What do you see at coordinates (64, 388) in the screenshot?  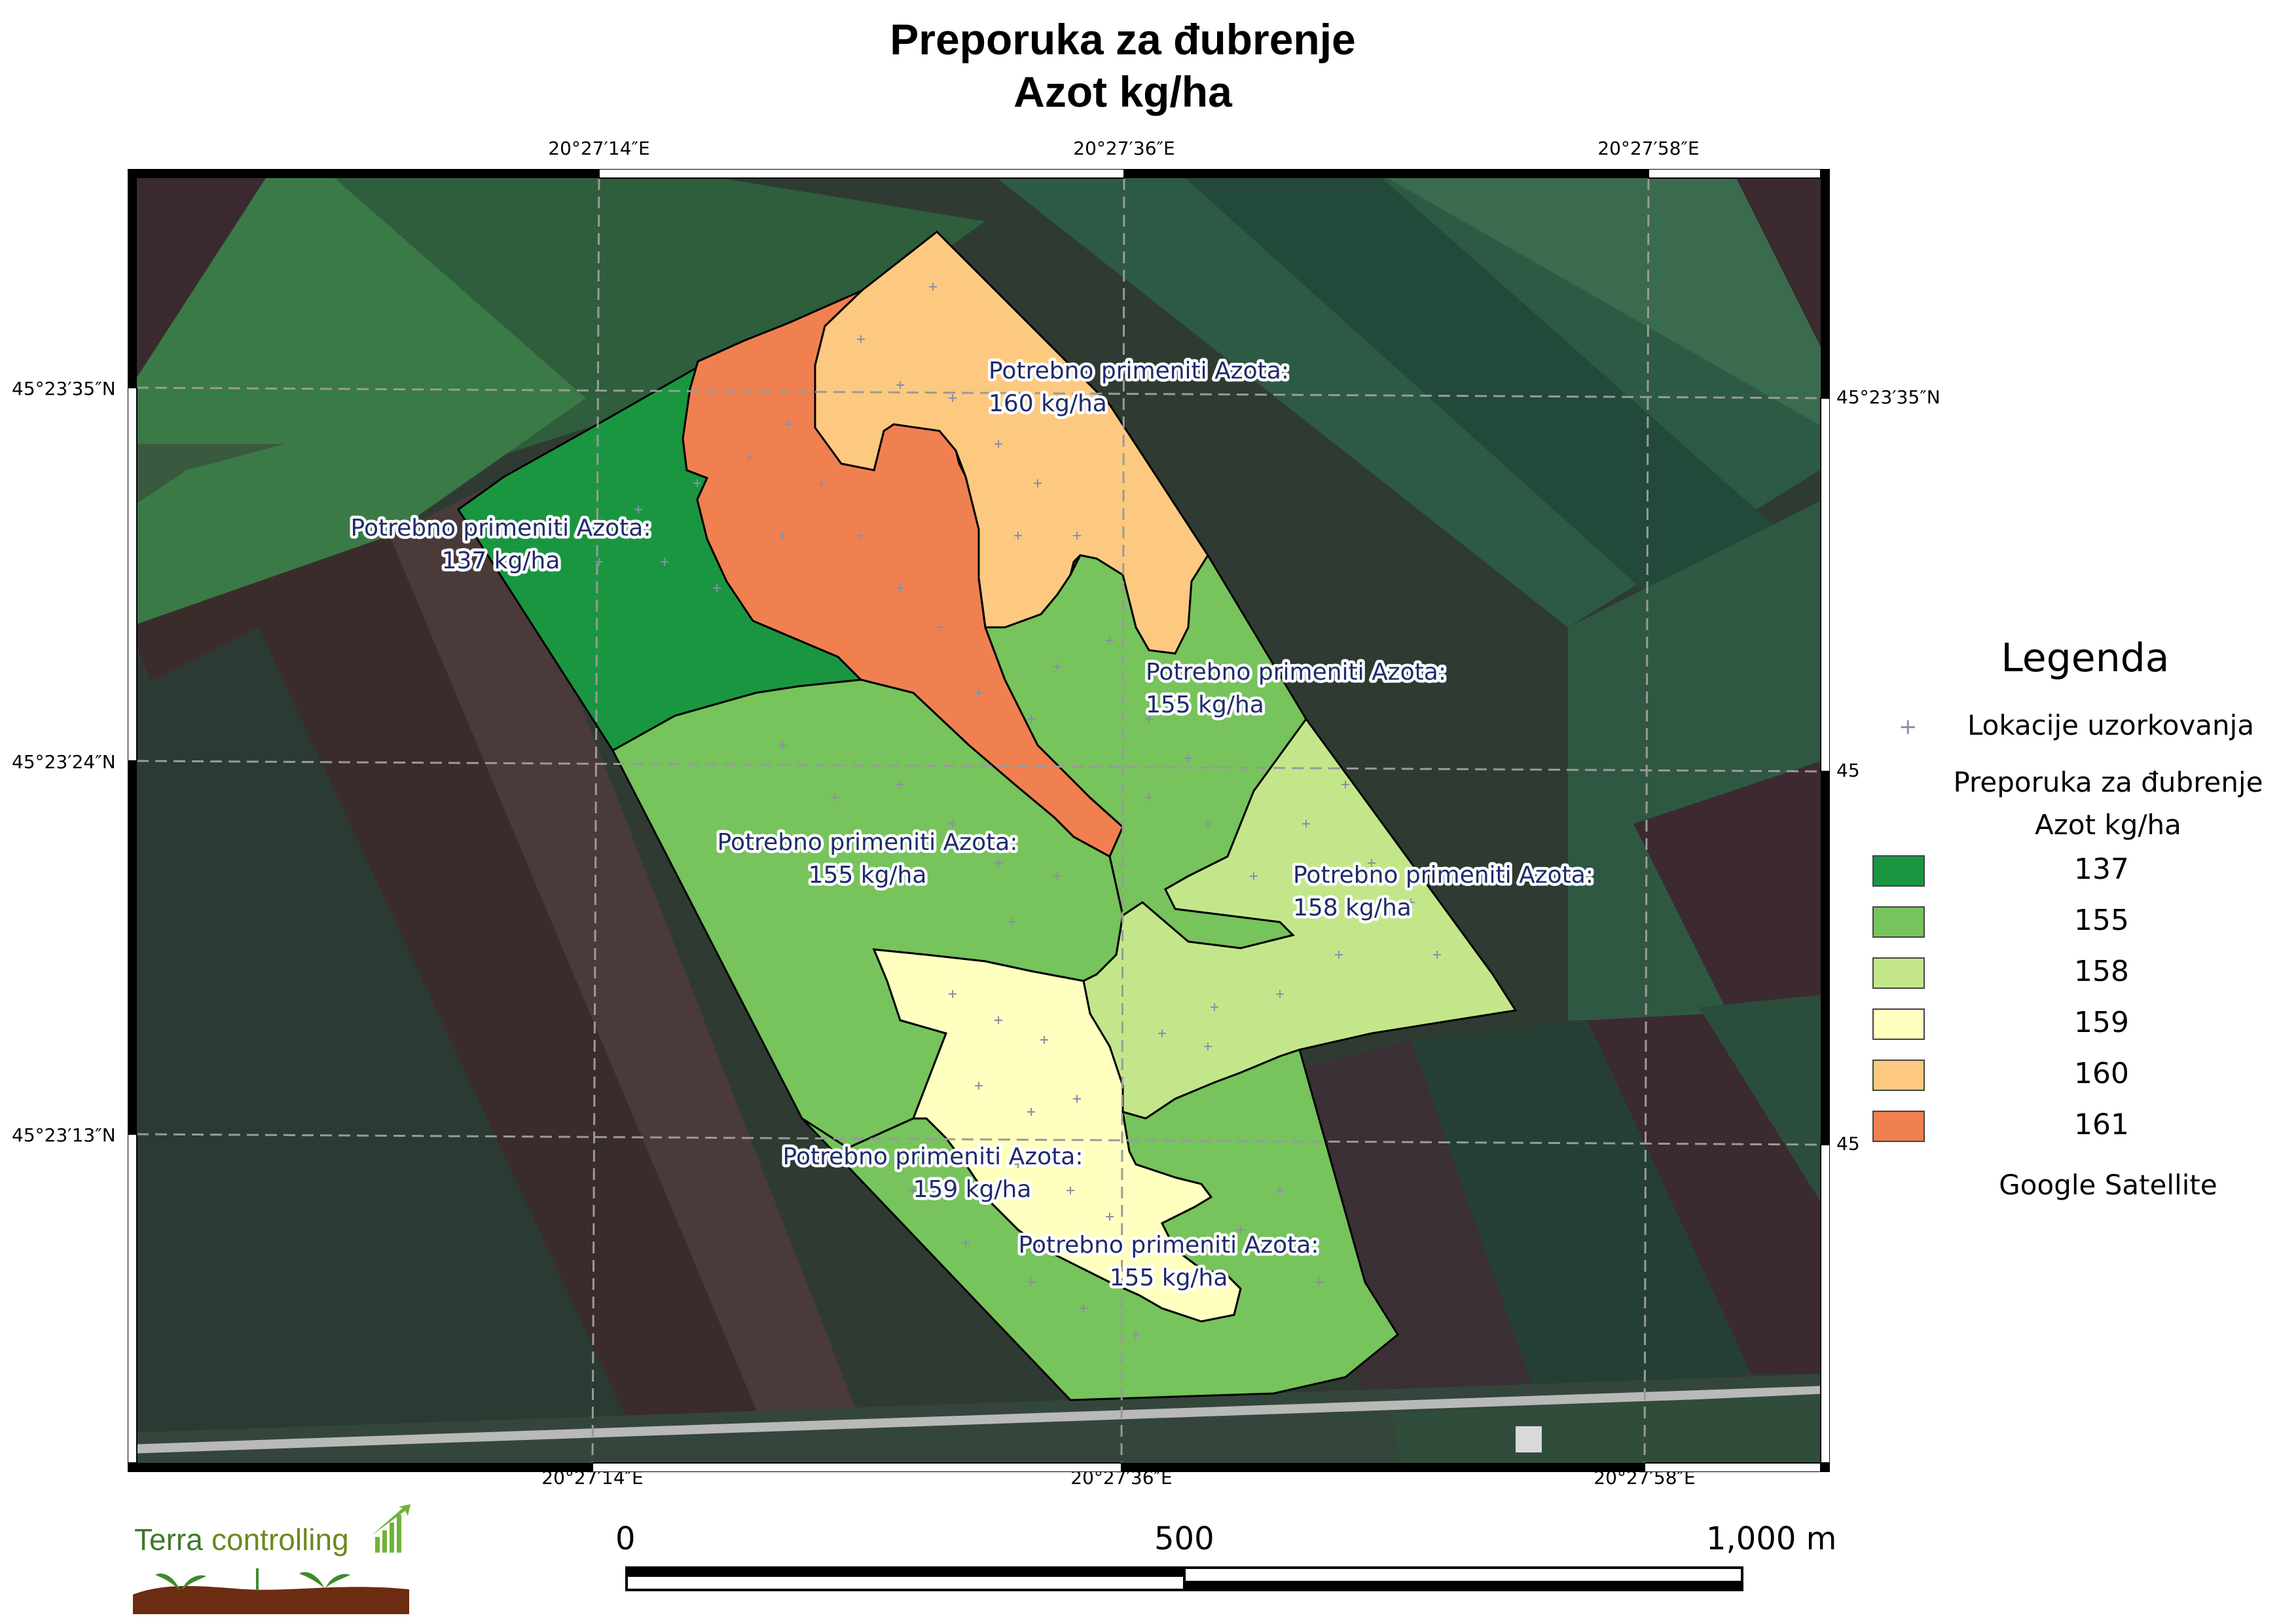 I see `lat-label-left-1: 45°23′35″N` at bounding box center [64, 388].